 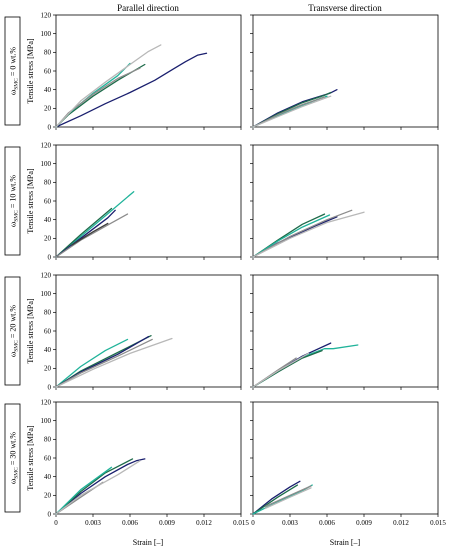 I want to click on col-title-parallel: Parallel direction, so click(x=148, y=8).